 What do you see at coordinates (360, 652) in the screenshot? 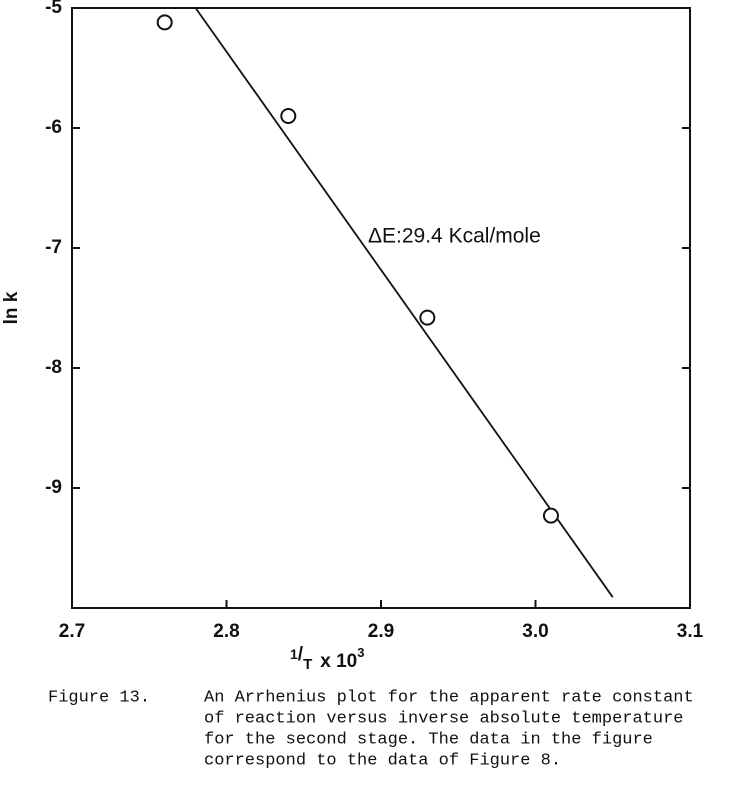
I see `x-label-exponent: 3` at bounding box center [360, 652].